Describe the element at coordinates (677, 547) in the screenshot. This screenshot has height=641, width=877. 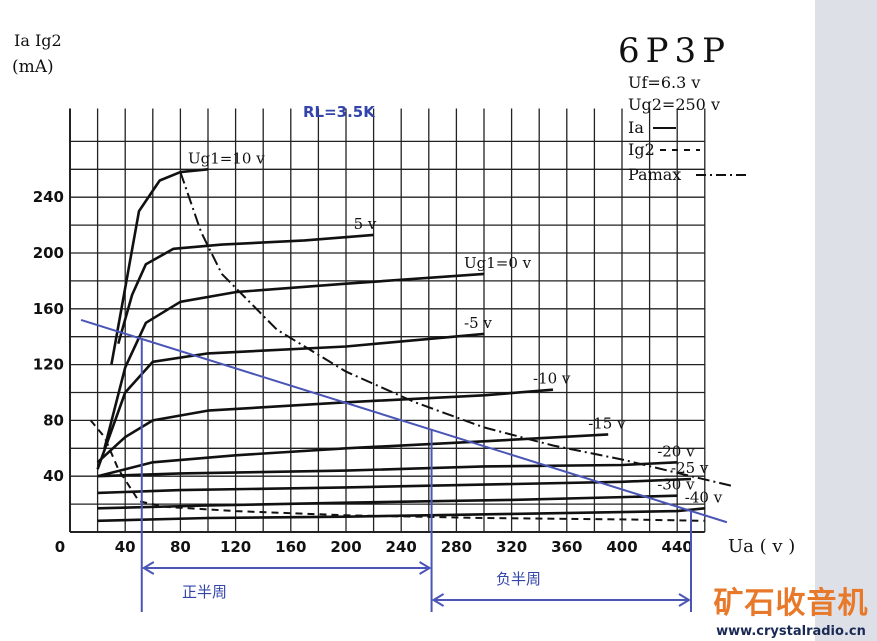
I see `x-tick-label: 440` at that location.